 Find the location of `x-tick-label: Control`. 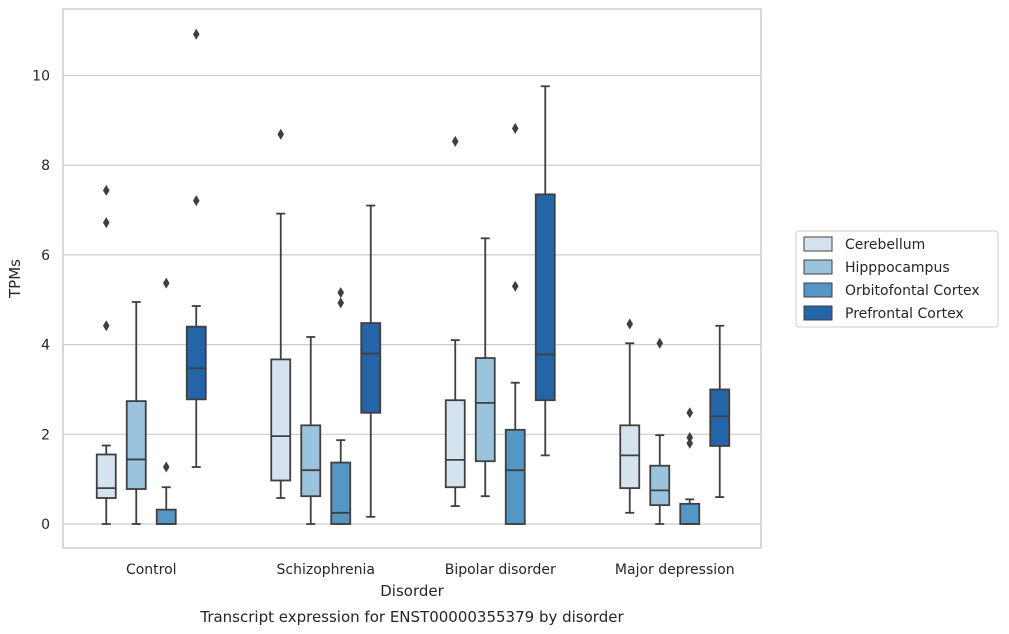

x-tick-label: Control is located at coordinates (151, 570).